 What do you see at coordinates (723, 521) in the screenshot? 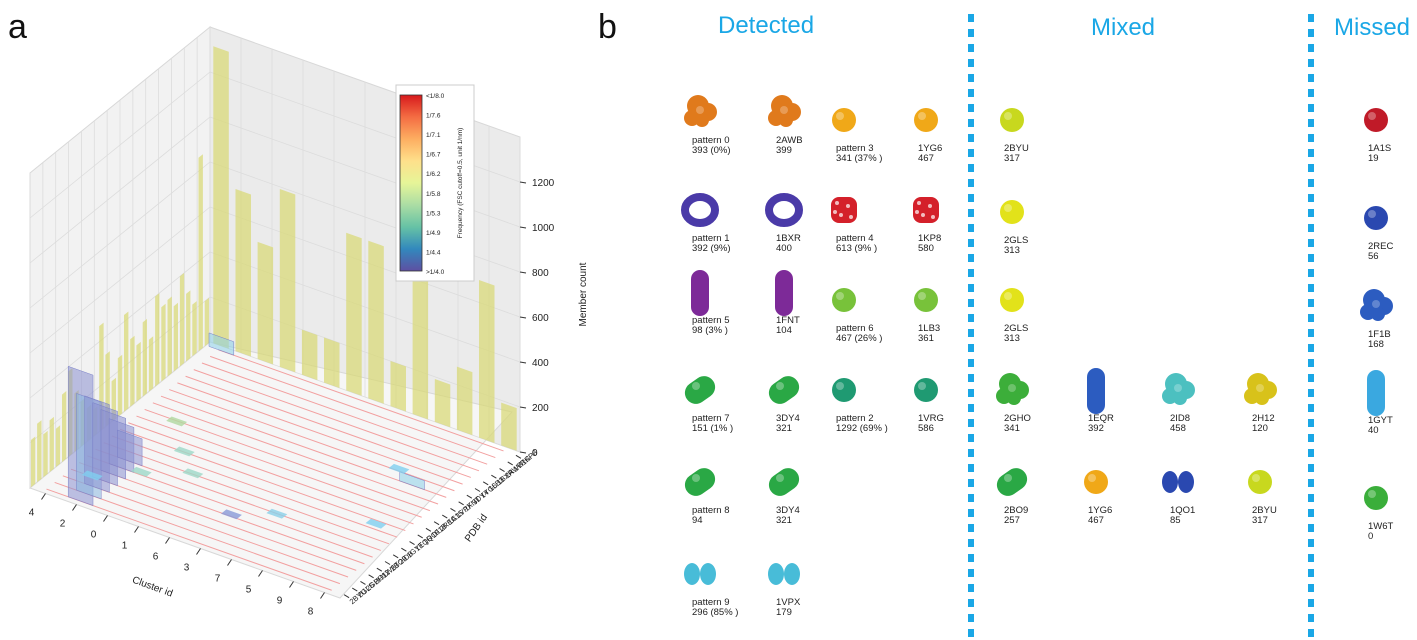
I see `structure-count: 94` at bounding box center [723, 521].